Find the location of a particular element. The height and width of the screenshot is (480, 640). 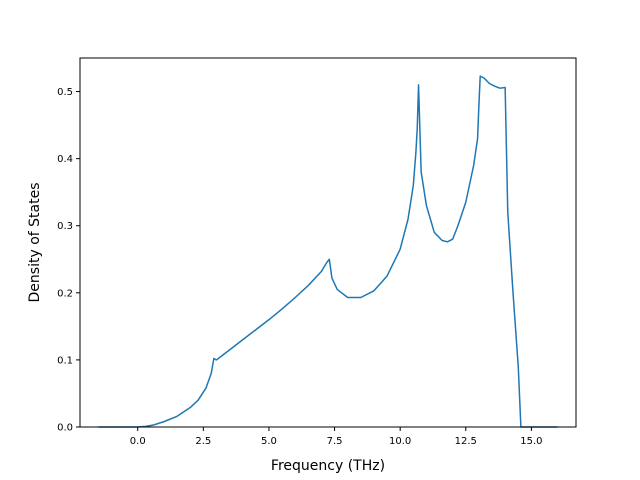

y-tick-label: 0.5 is located at coordinates (65, 92).